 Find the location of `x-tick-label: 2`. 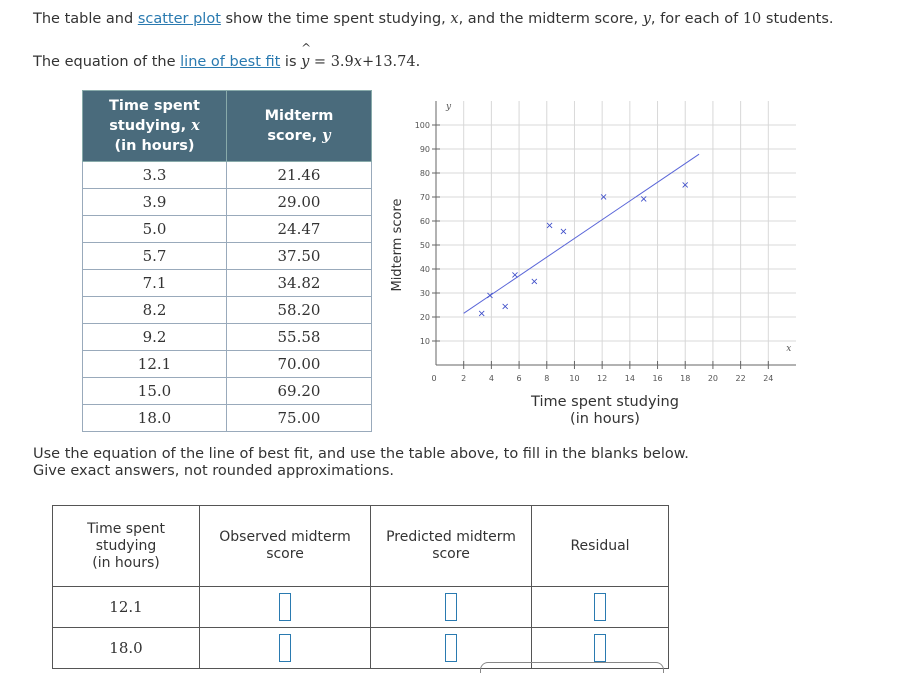

x-tick-label: 2 is located at coordinates (463, 378).